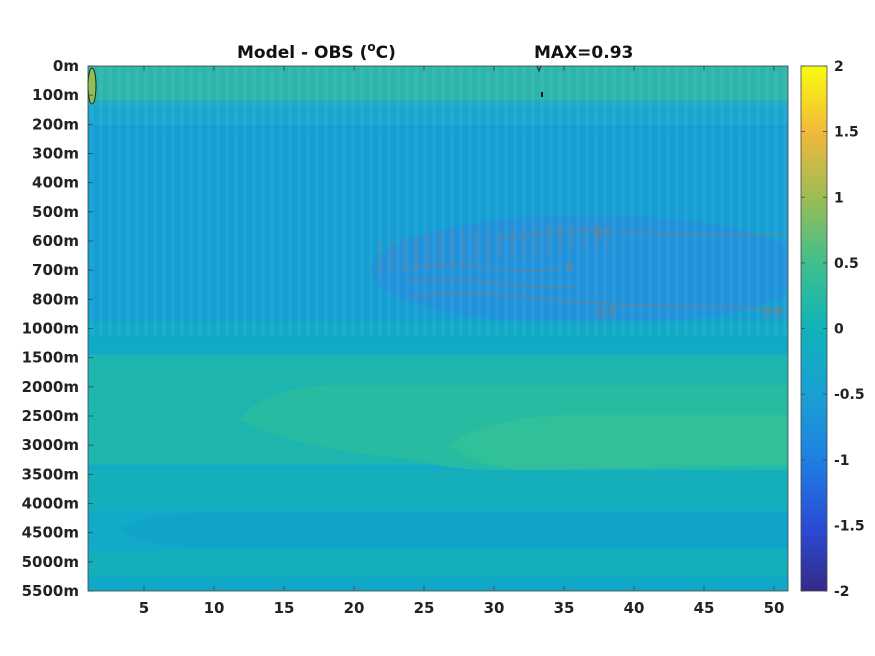 The height and width of the screenshot is (656, 875). Describe the element at coordinates (674, 274) in the screenshot. I see `contour-label-group: 0 0 0.5 0.5` at that location.